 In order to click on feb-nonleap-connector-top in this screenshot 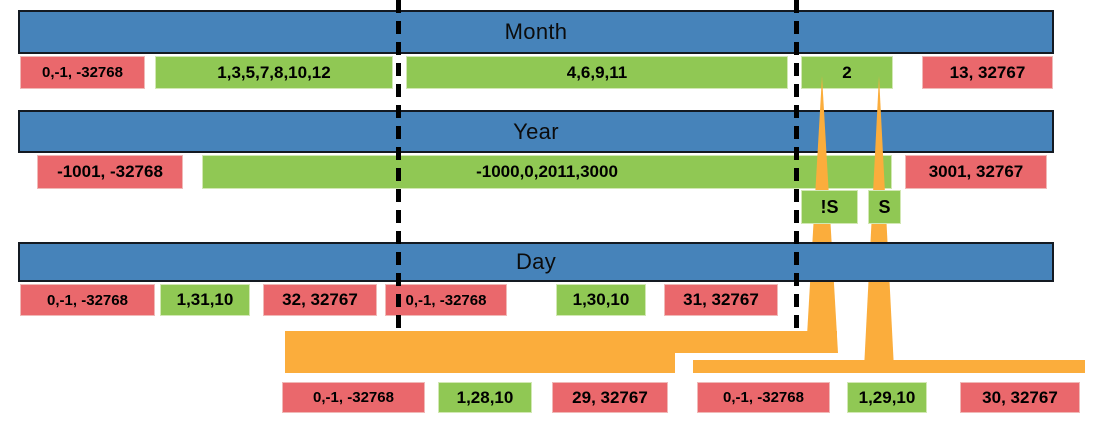, I will do `click(561, 342)`.